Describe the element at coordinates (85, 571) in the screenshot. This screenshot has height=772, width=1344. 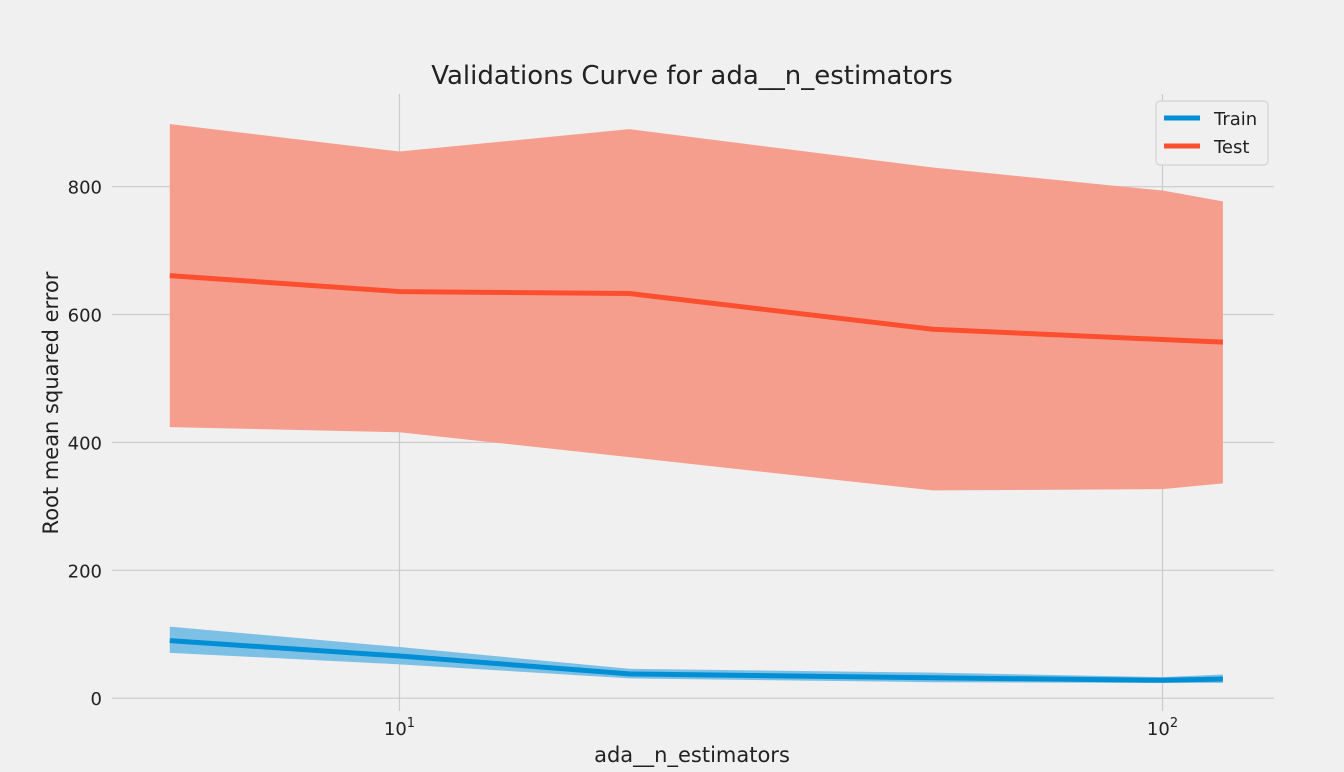
I see `y-tick-label: 200` at that location.